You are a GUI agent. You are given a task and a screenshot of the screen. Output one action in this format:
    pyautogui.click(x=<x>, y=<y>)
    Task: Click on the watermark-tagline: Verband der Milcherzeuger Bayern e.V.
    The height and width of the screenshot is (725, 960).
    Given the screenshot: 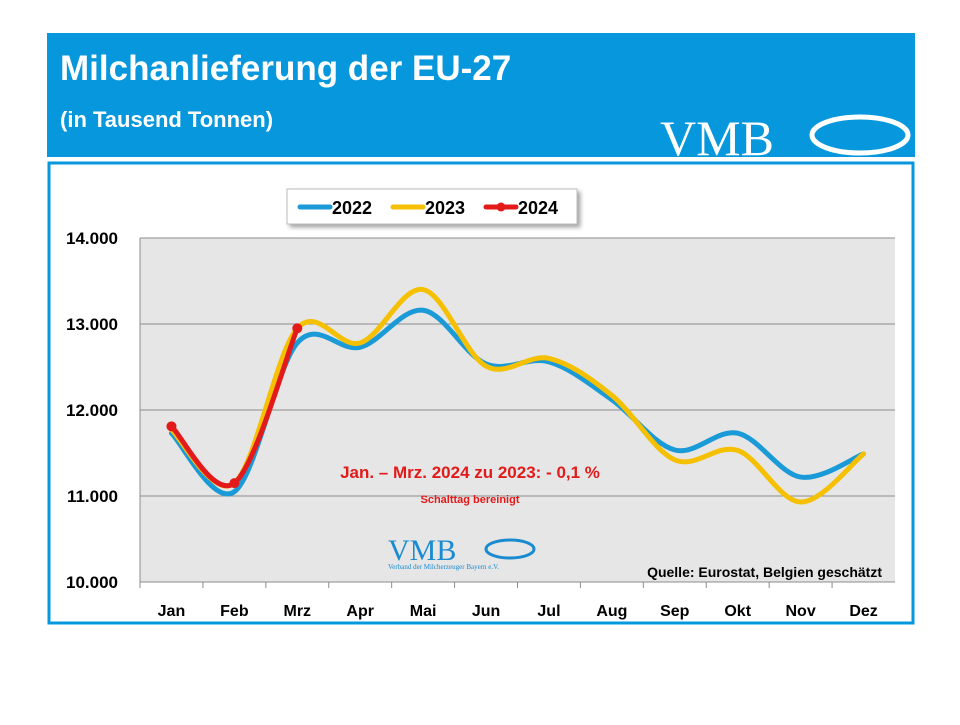 What is the action you would take?
    pyautogui.click(x=443, y=567)
    